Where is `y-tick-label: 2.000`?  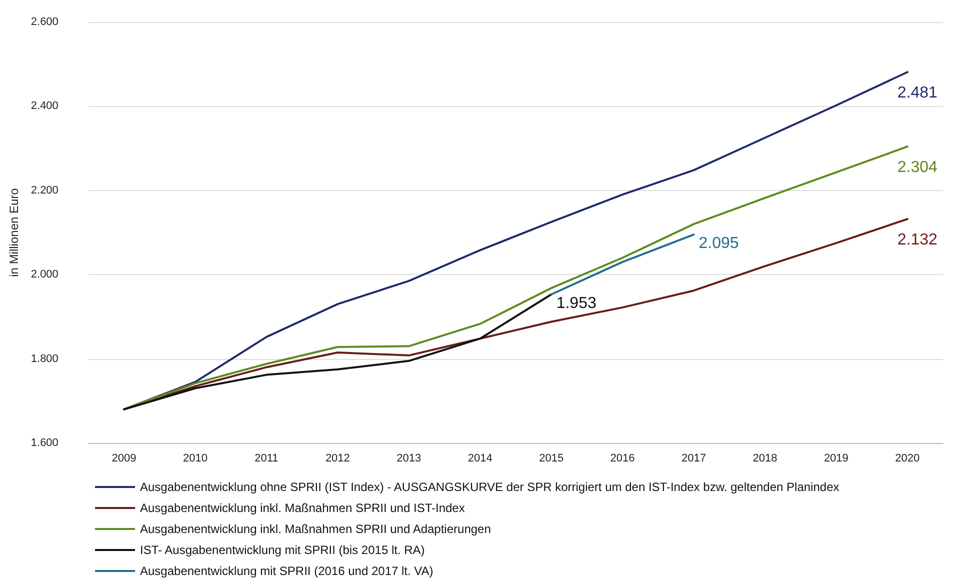
y-tick-label: 2.000 is located at coordinates (44, 274).